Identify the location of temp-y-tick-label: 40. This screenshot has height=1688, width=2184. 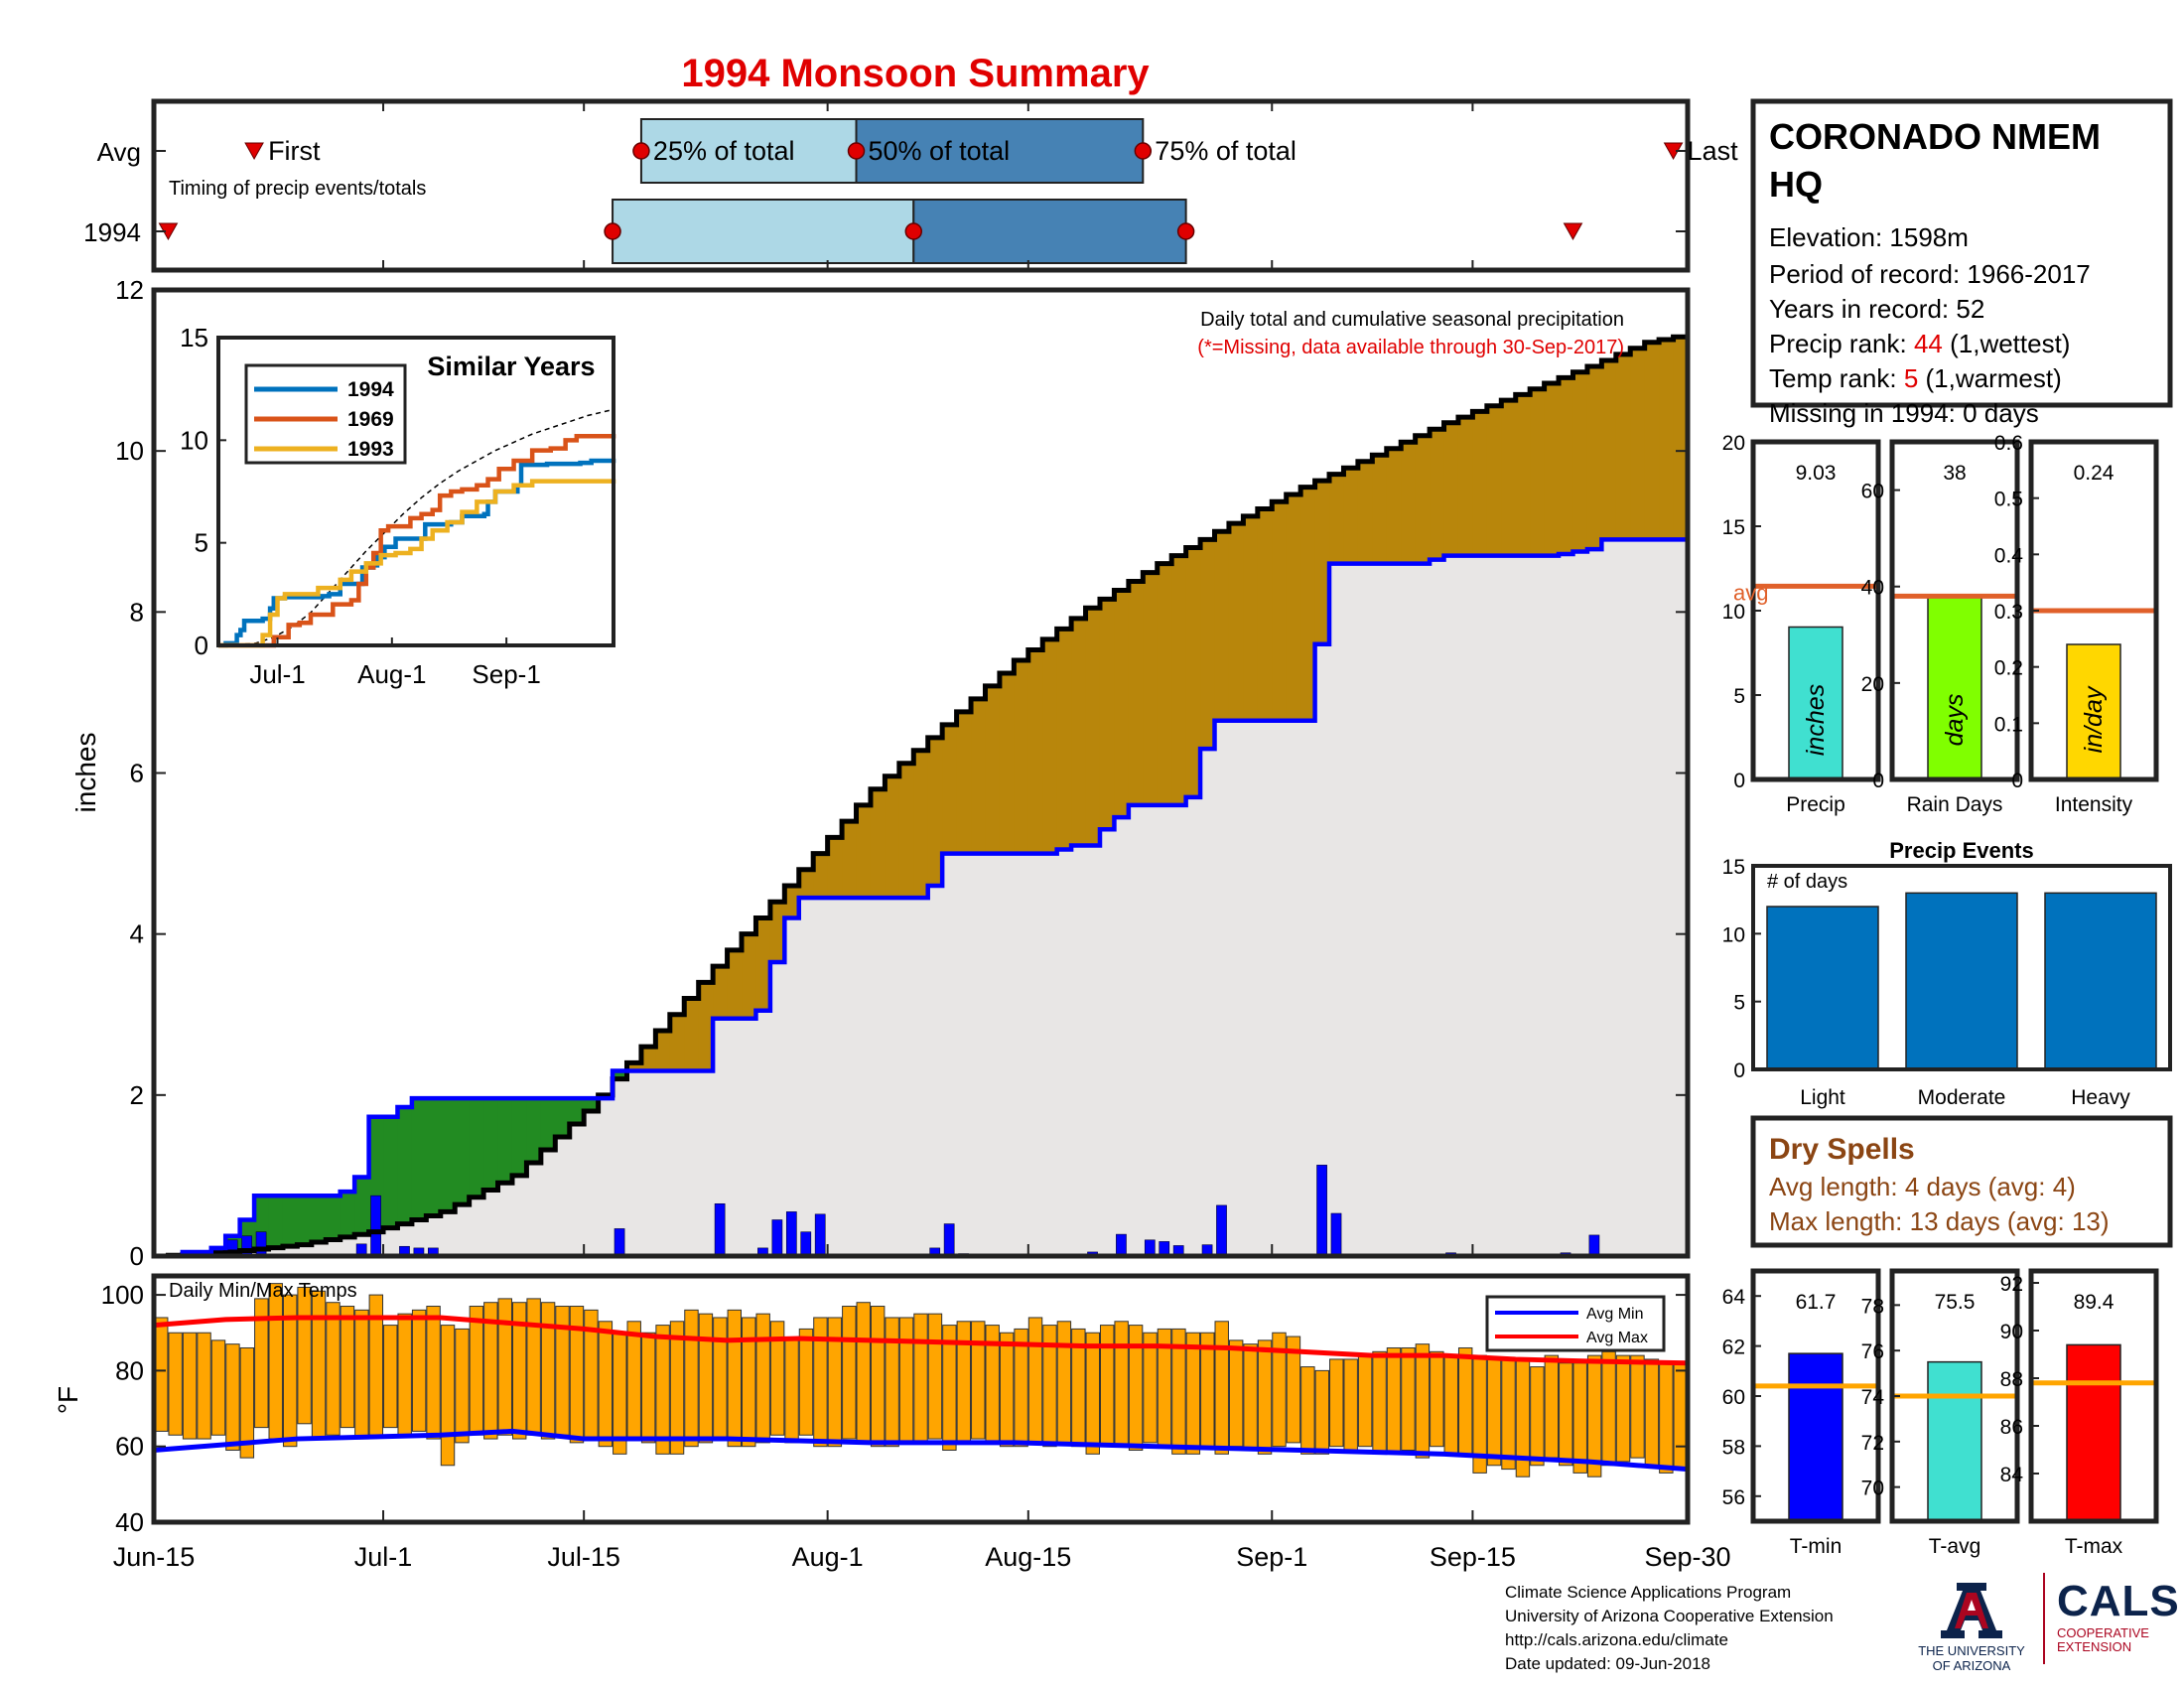
(129, 1522).